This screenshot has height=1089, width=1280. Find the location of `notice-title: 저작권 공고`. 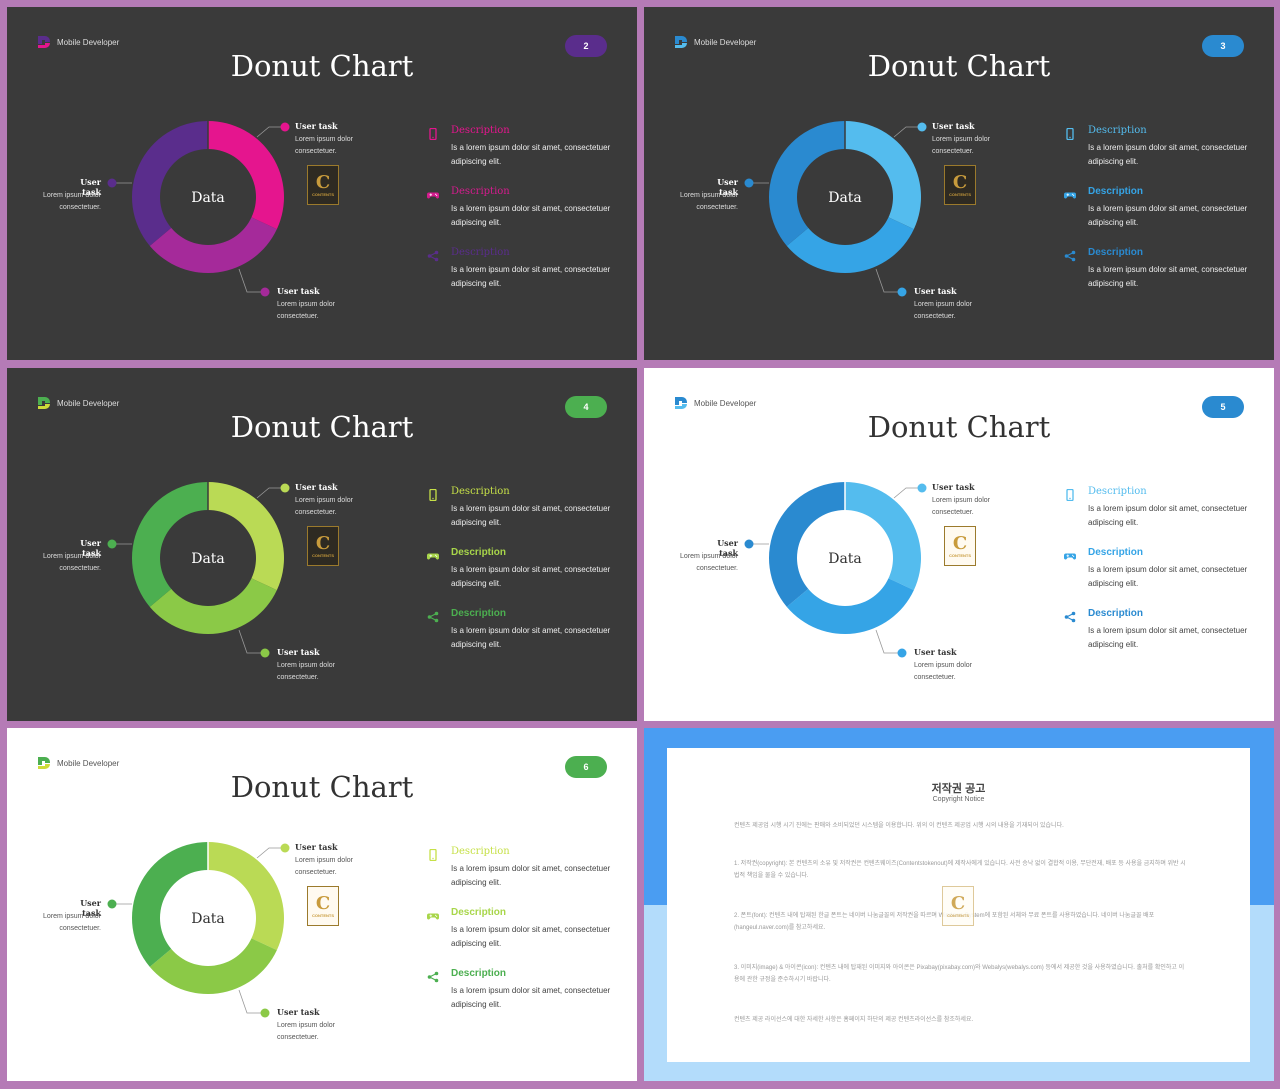

notice-title: 저작권 공고 is located at coordinates (958, 789).